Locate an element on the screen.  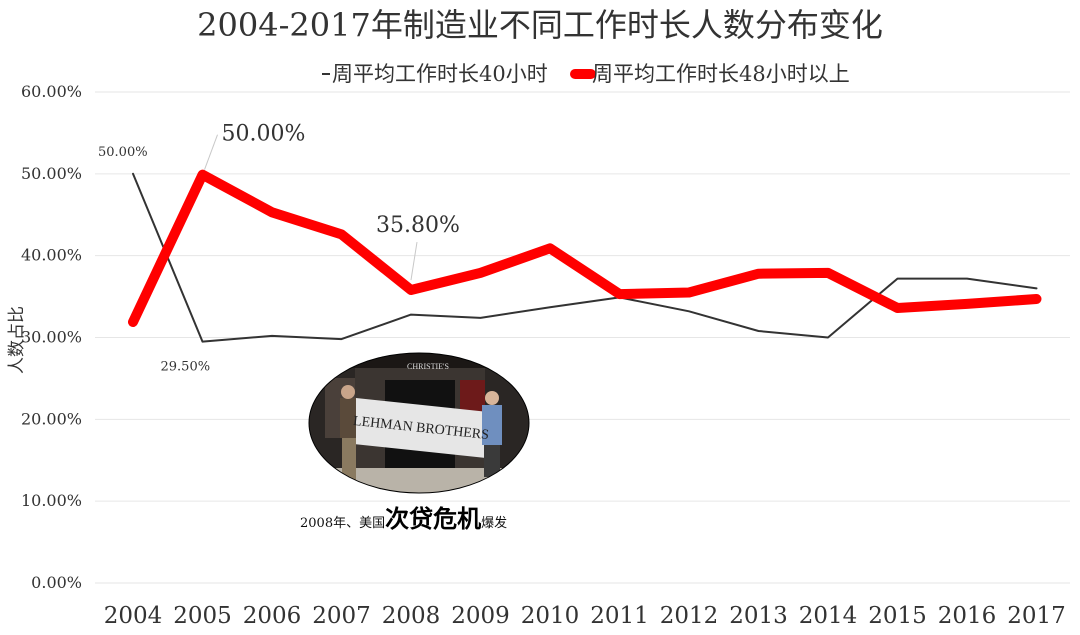
y-tick-label: 0.00% is located at coordinates (56, 582).